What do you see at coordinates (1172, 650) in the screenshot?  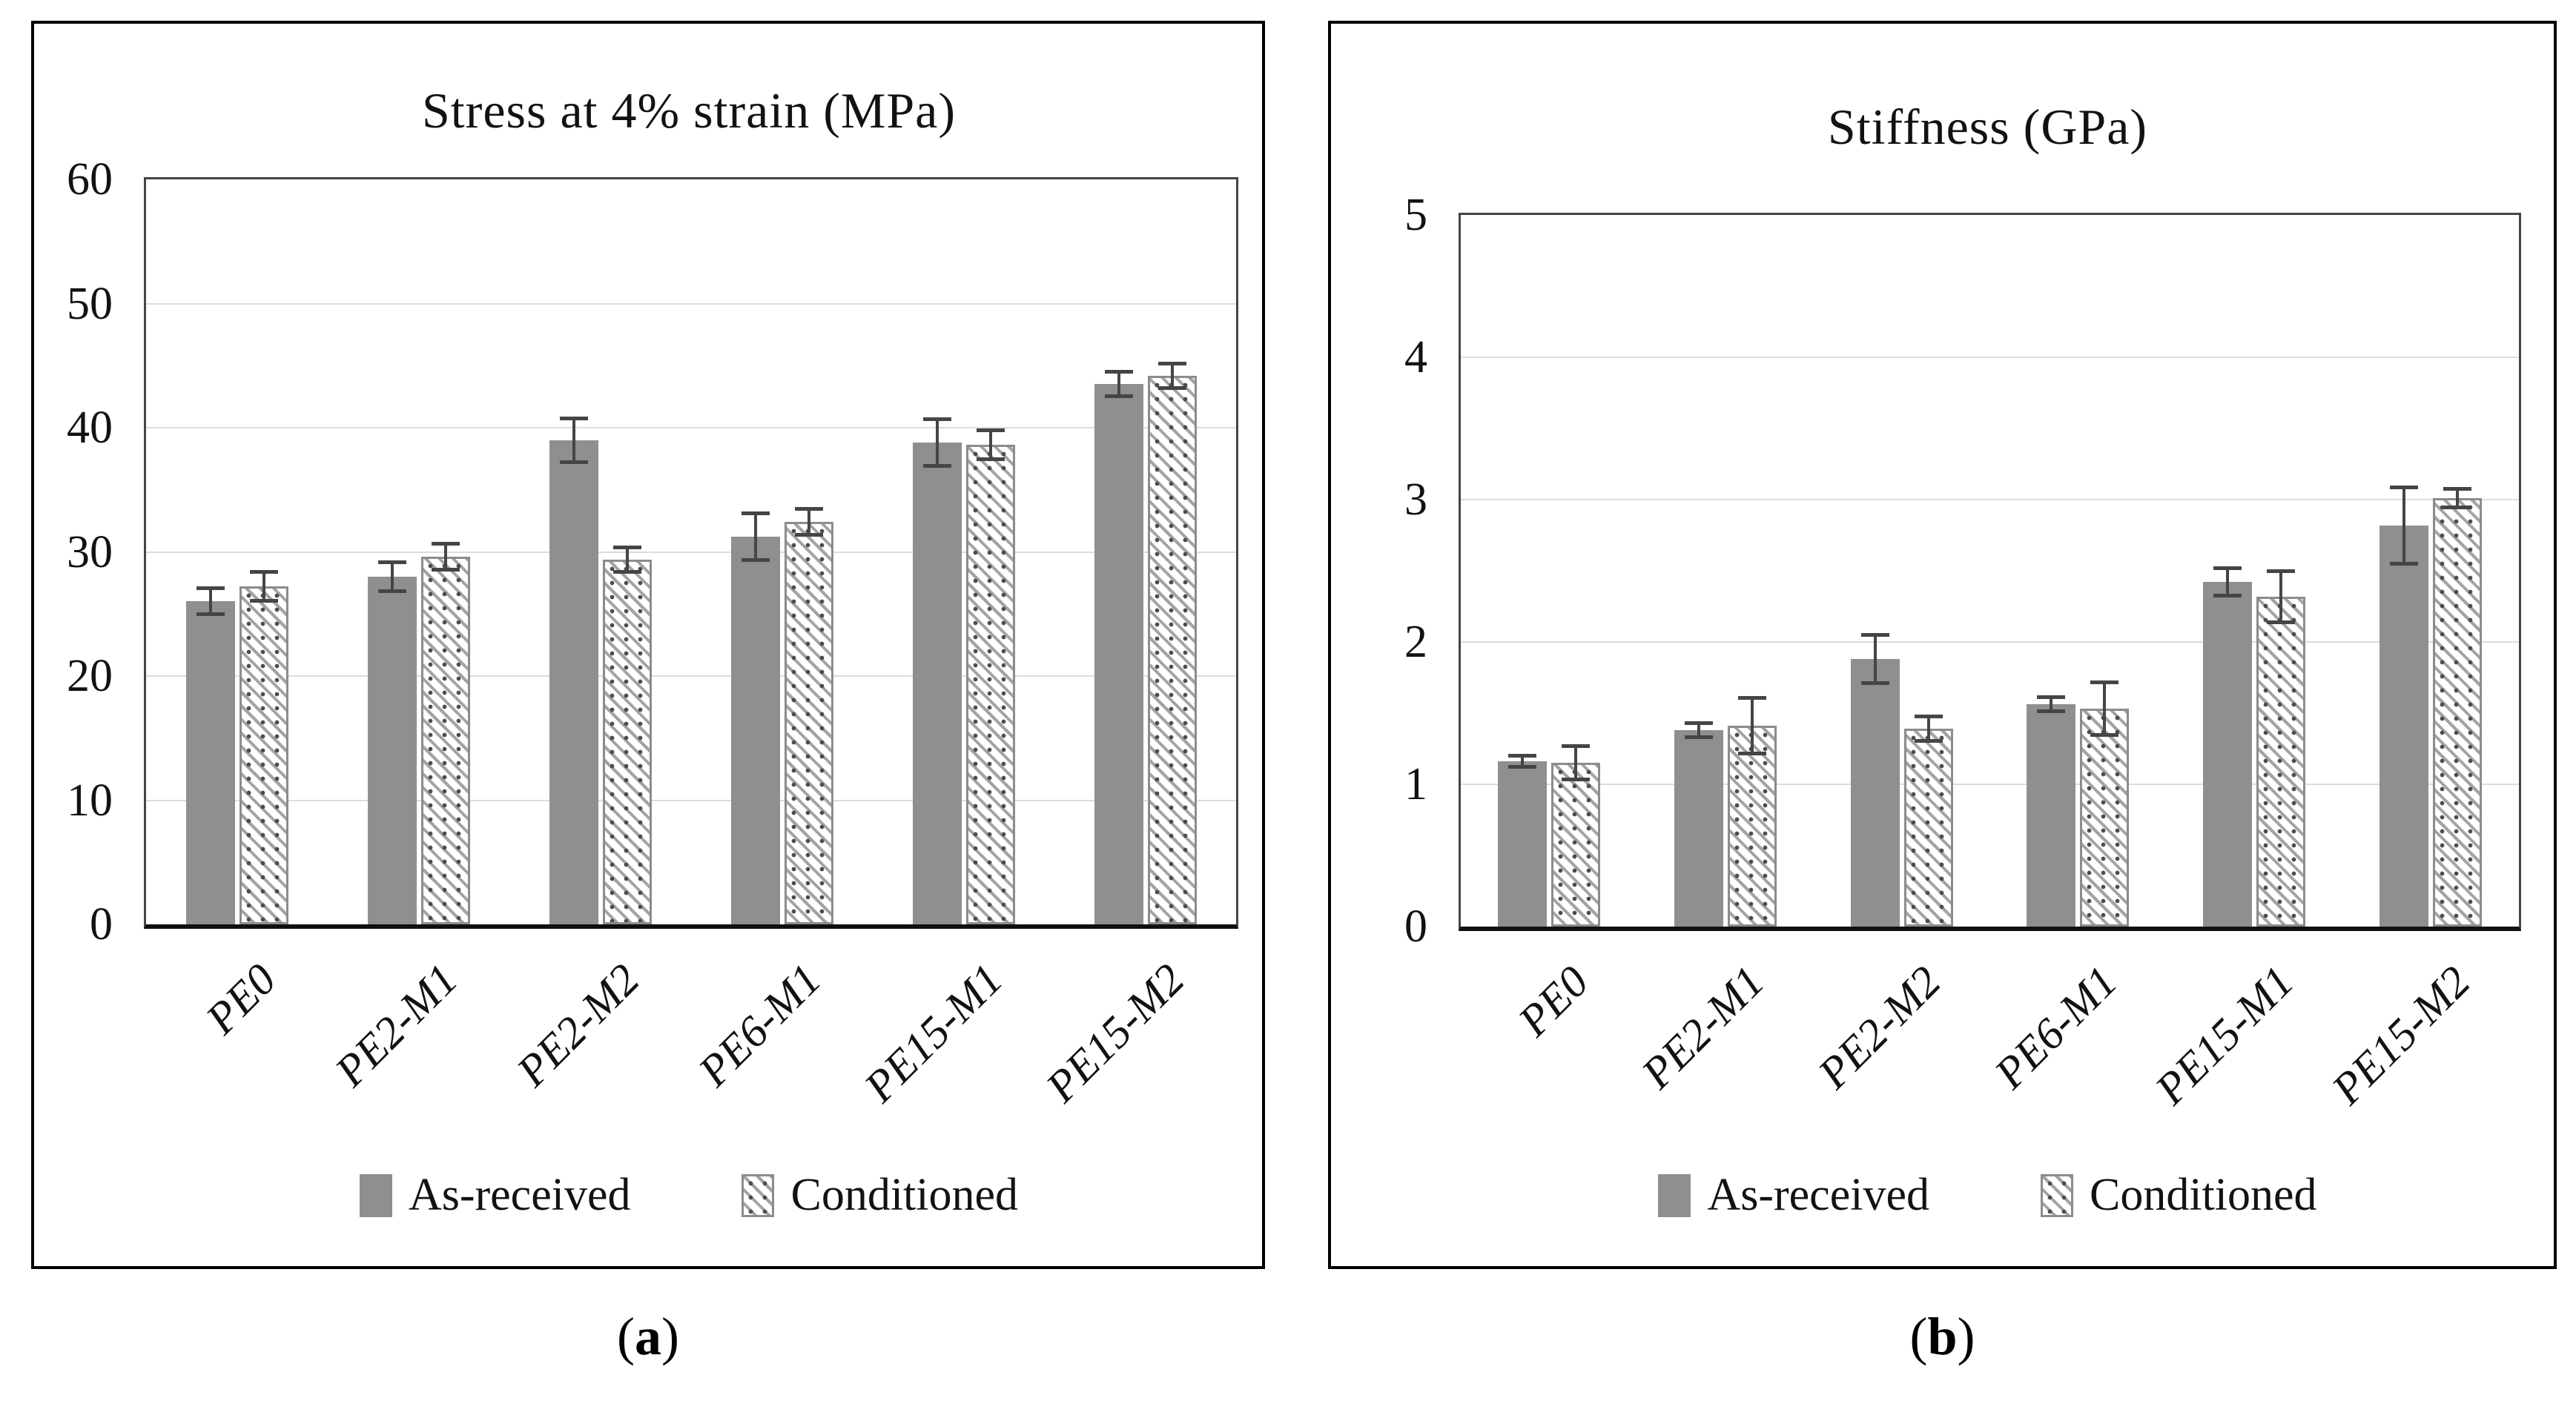 I see `bar-conditioned-pe15-m2` at bounding box center [1172, 650].